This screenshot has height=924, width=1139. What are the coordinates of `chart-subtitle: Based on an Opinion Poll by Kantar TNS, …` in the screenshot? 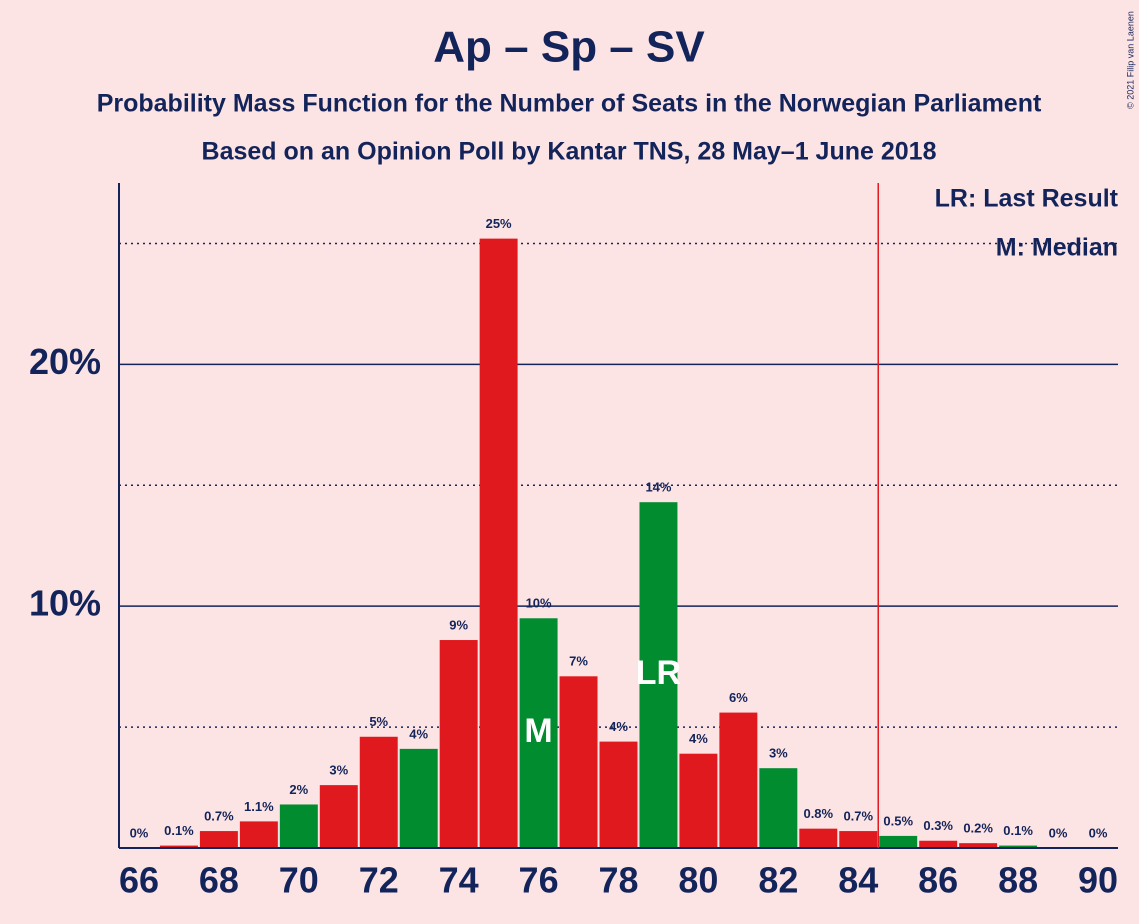 It's located at (569, 152).